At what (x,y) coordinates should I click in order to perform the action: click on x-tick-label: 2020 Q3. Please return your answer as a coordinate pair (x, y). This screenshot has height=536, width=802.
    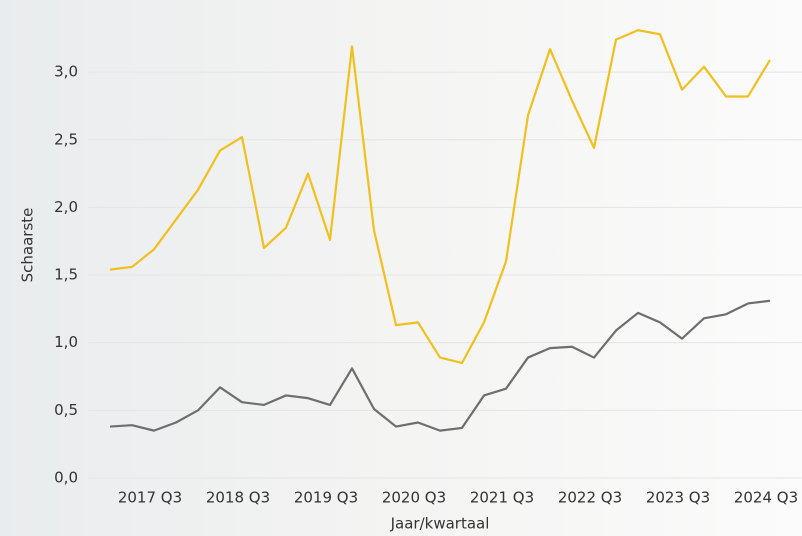
    Looking at the image, I should click on (414, 498).